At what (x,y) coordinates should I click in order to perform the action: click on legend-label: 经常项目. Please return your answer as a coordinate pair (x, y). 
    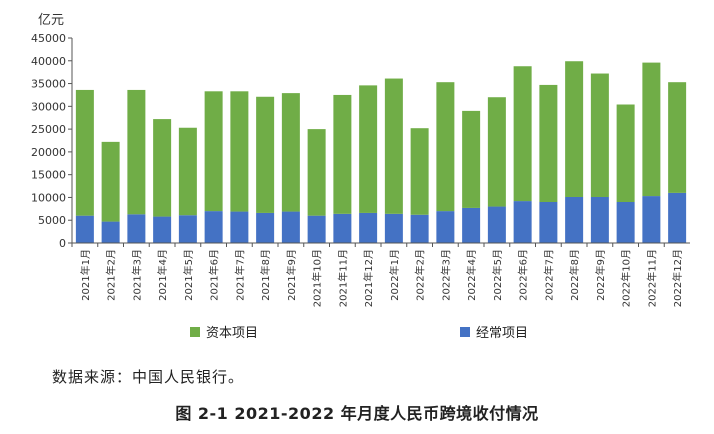
    Looking at the image, I should click on (502, 333).